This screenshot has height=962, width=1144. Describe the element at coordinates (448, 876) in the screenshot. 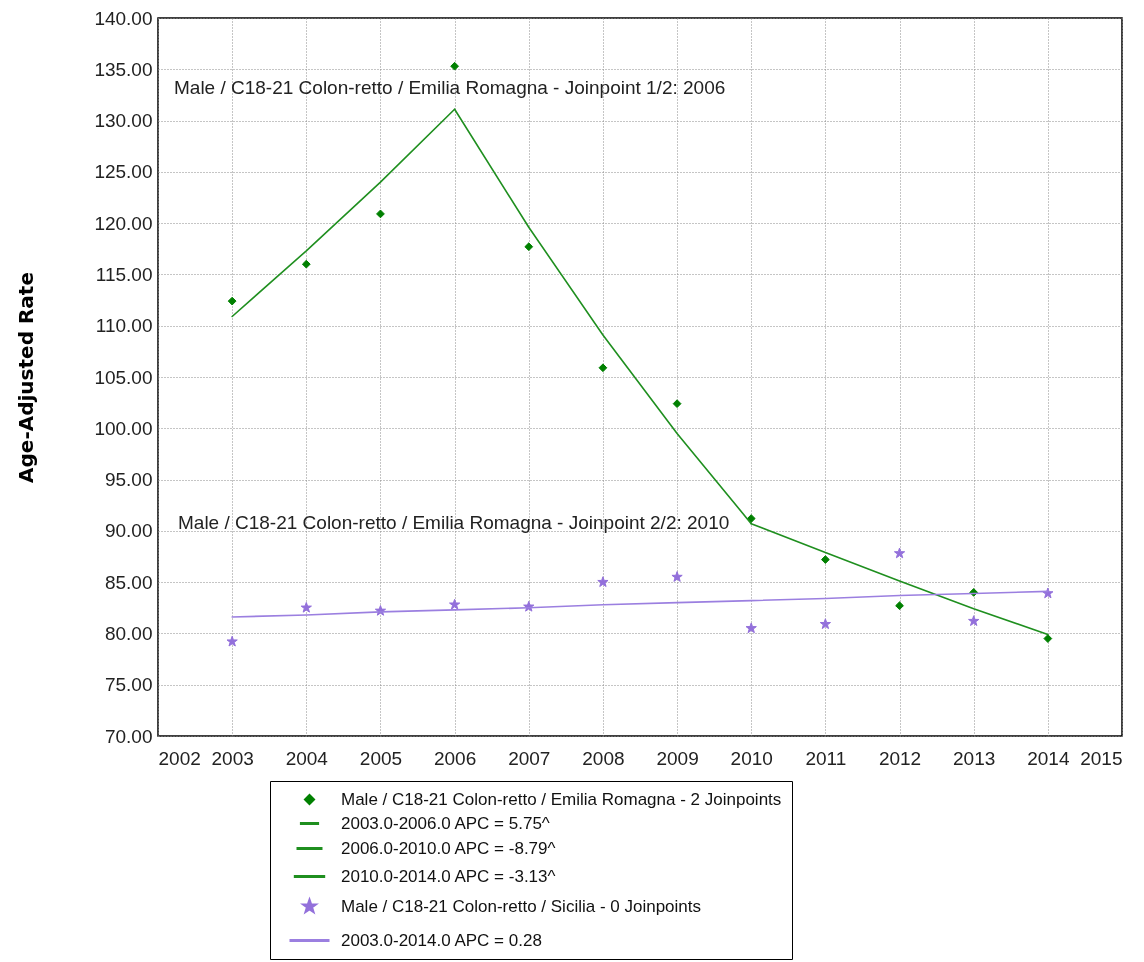

I see `legend-label: 2010.0-2014.0 APC = -3.13^` at that location.